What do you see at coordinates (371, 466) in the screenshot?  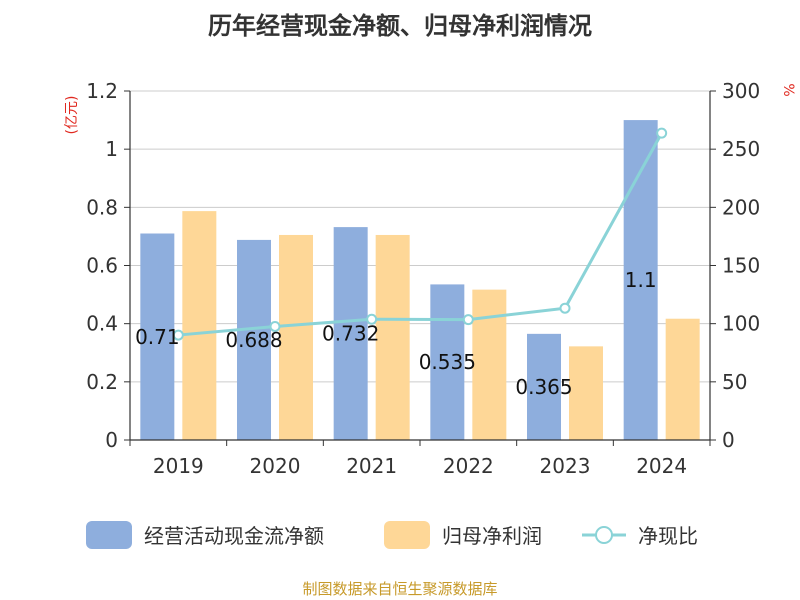 I see `x-tick-label: 2021` at bounding box center [371, 466].